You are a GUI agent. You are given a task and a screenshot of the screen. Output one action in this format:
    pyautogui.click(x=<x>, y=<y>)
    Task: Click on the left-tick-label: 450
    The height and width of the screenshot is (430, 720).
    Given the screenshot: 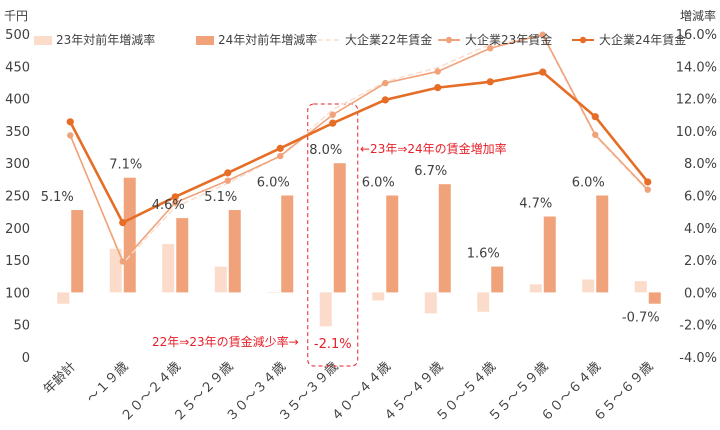 What is the action you would take?
    pyautogui.click(x=17, y=67)
    